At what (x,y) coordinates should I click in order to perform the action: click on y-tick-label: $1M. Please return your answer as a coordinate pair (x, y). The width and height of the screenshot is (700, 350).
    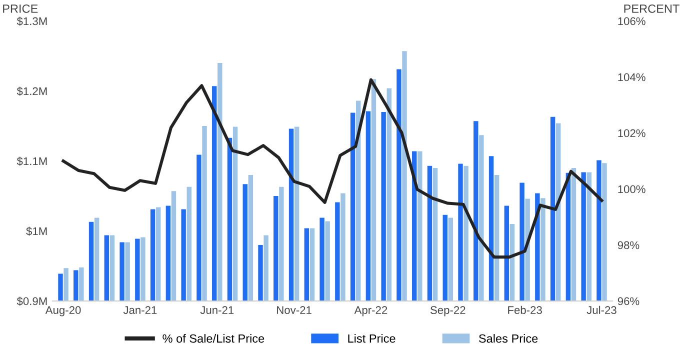
    Looking at the image, I should click on (36, 231).